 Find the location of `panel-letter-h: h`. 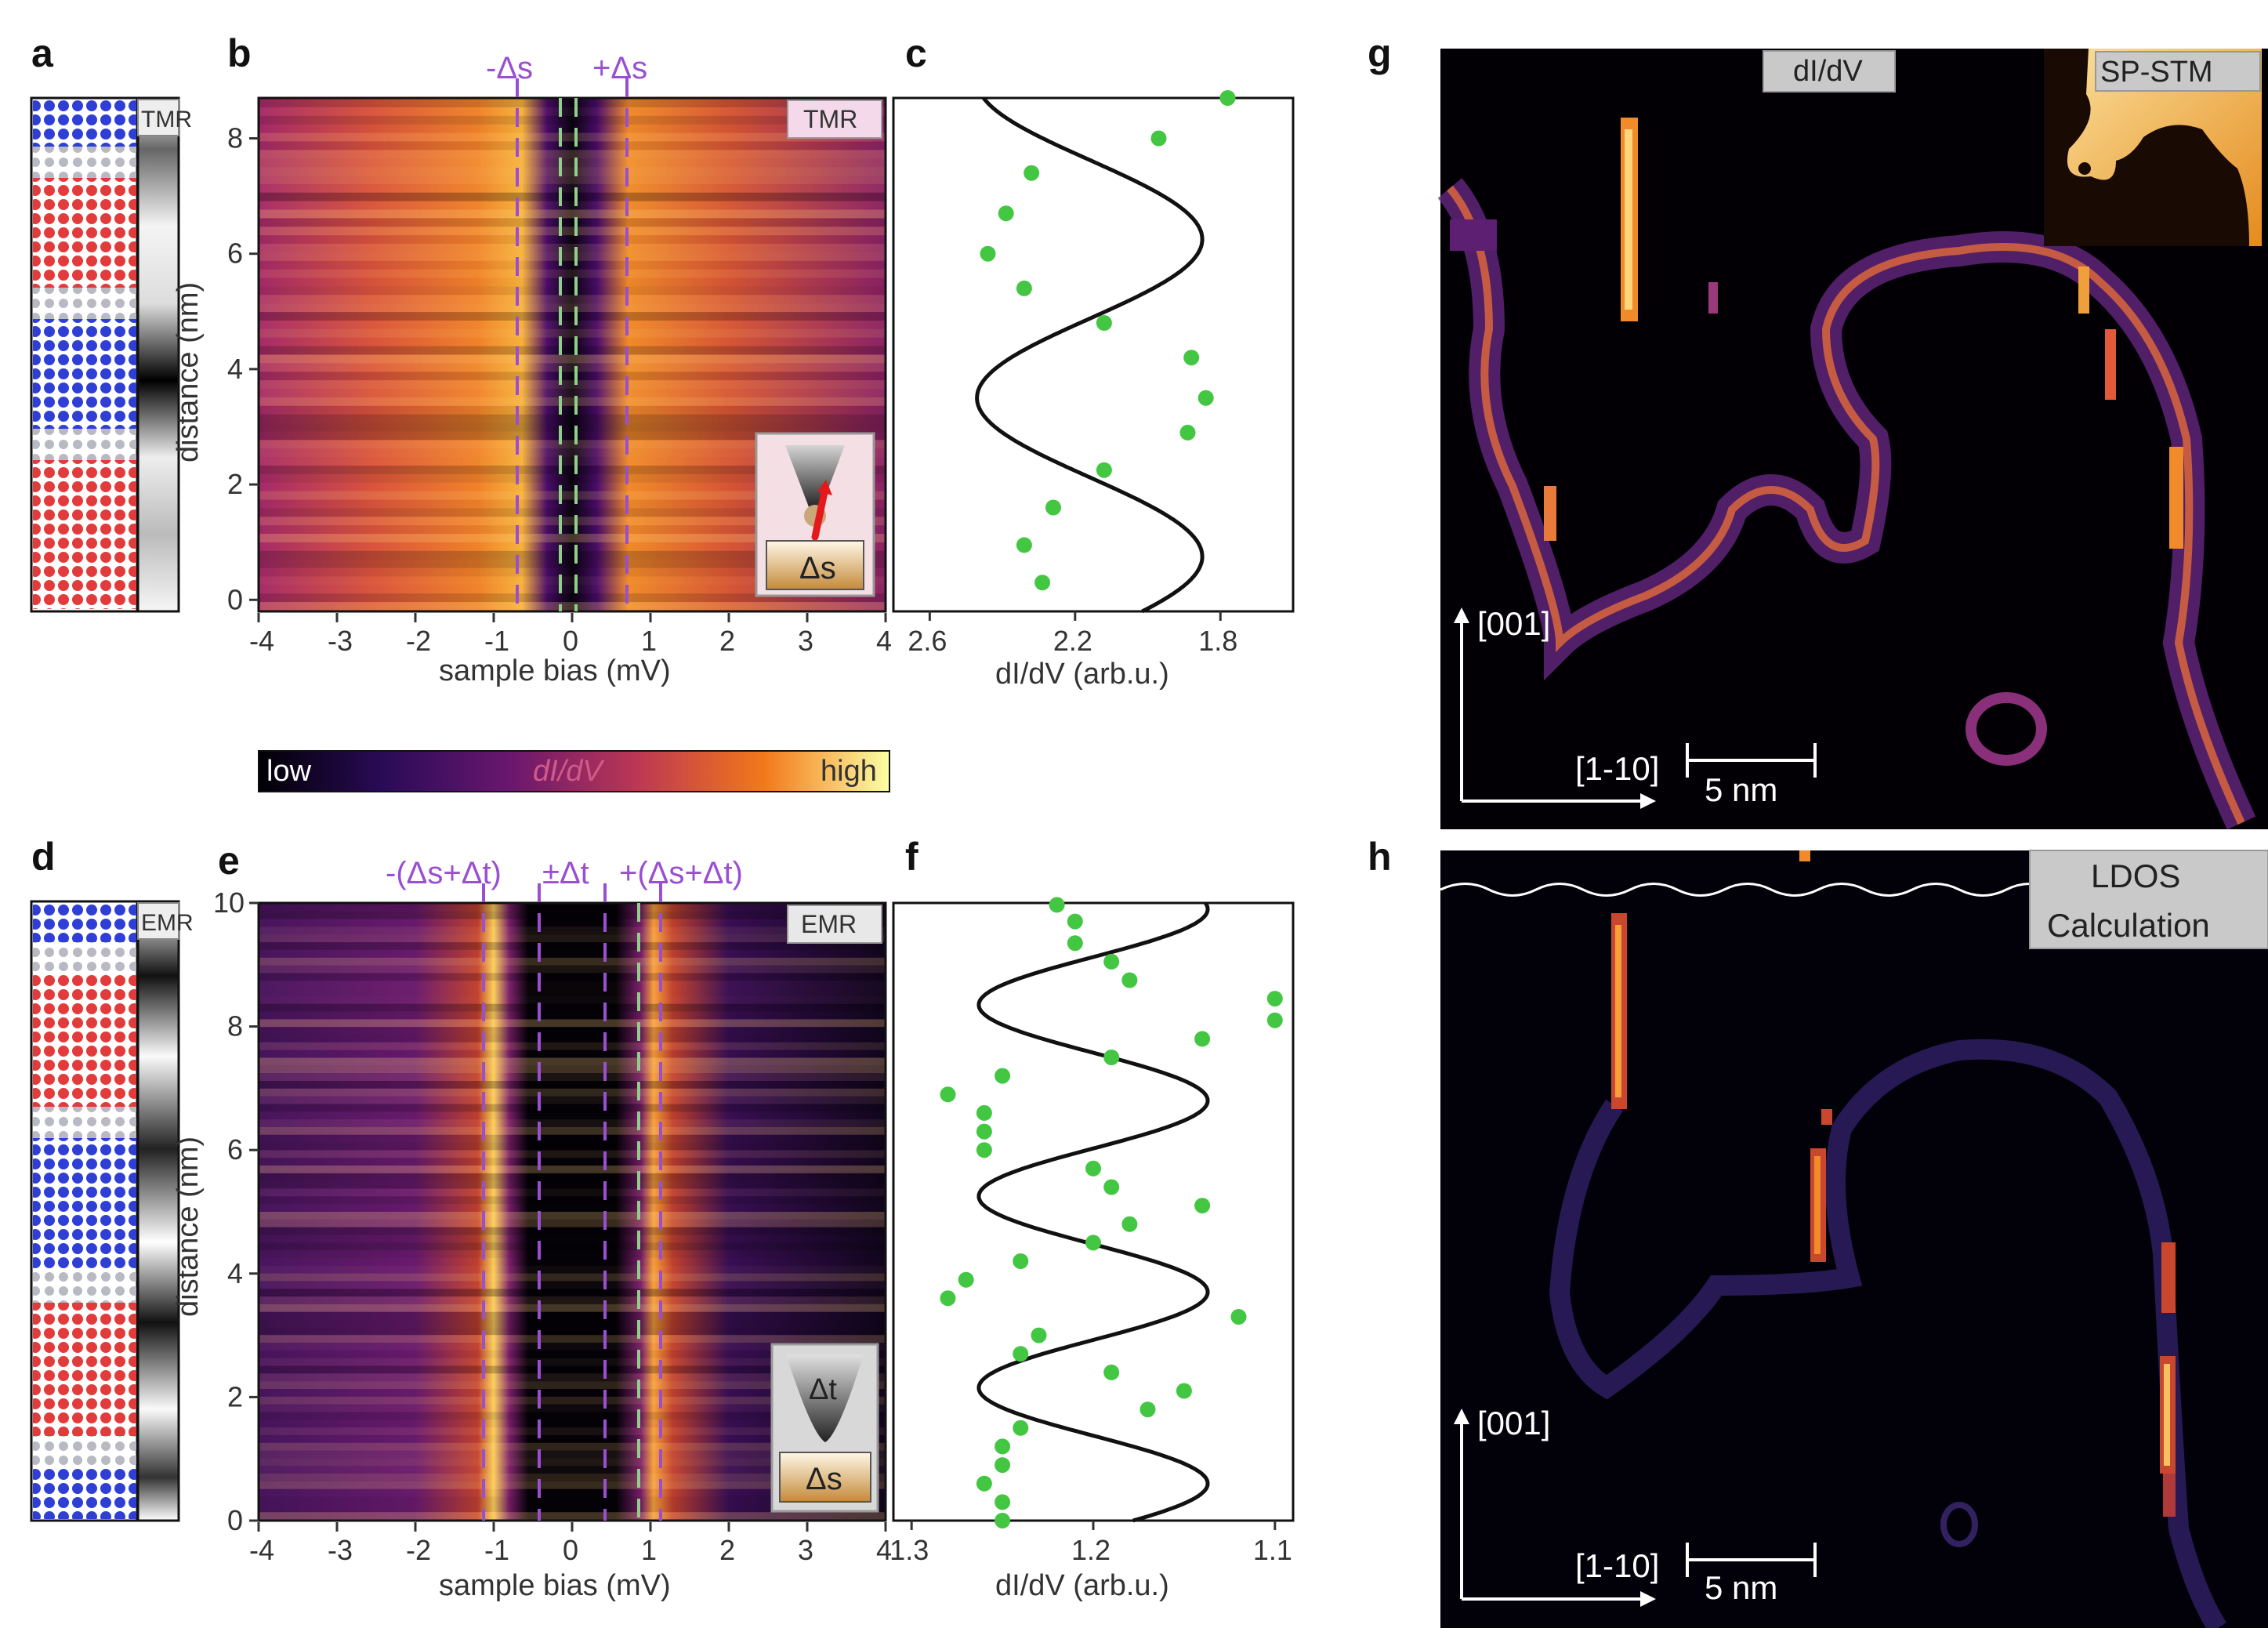

panel-letter-h: h is located at coordinates (1380, 857).